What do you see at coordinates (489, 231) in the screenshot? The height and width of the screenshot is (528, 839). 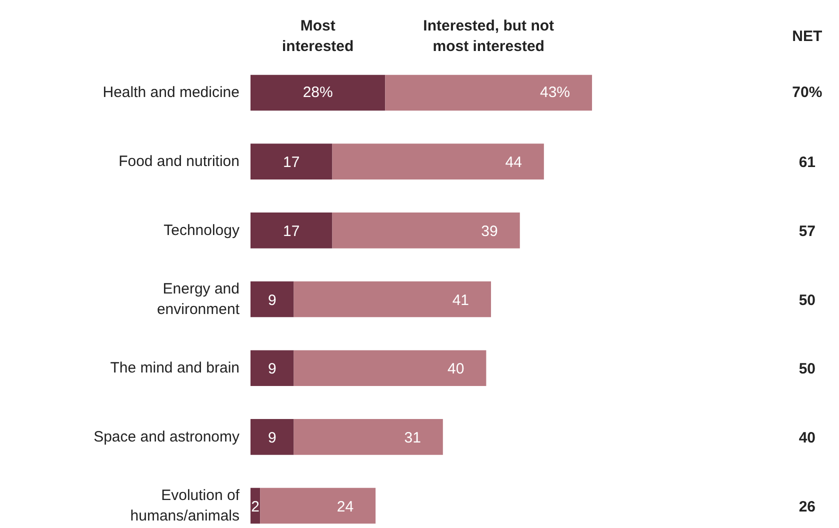 I see `data-label: 39` at bounding box center [489, 231].